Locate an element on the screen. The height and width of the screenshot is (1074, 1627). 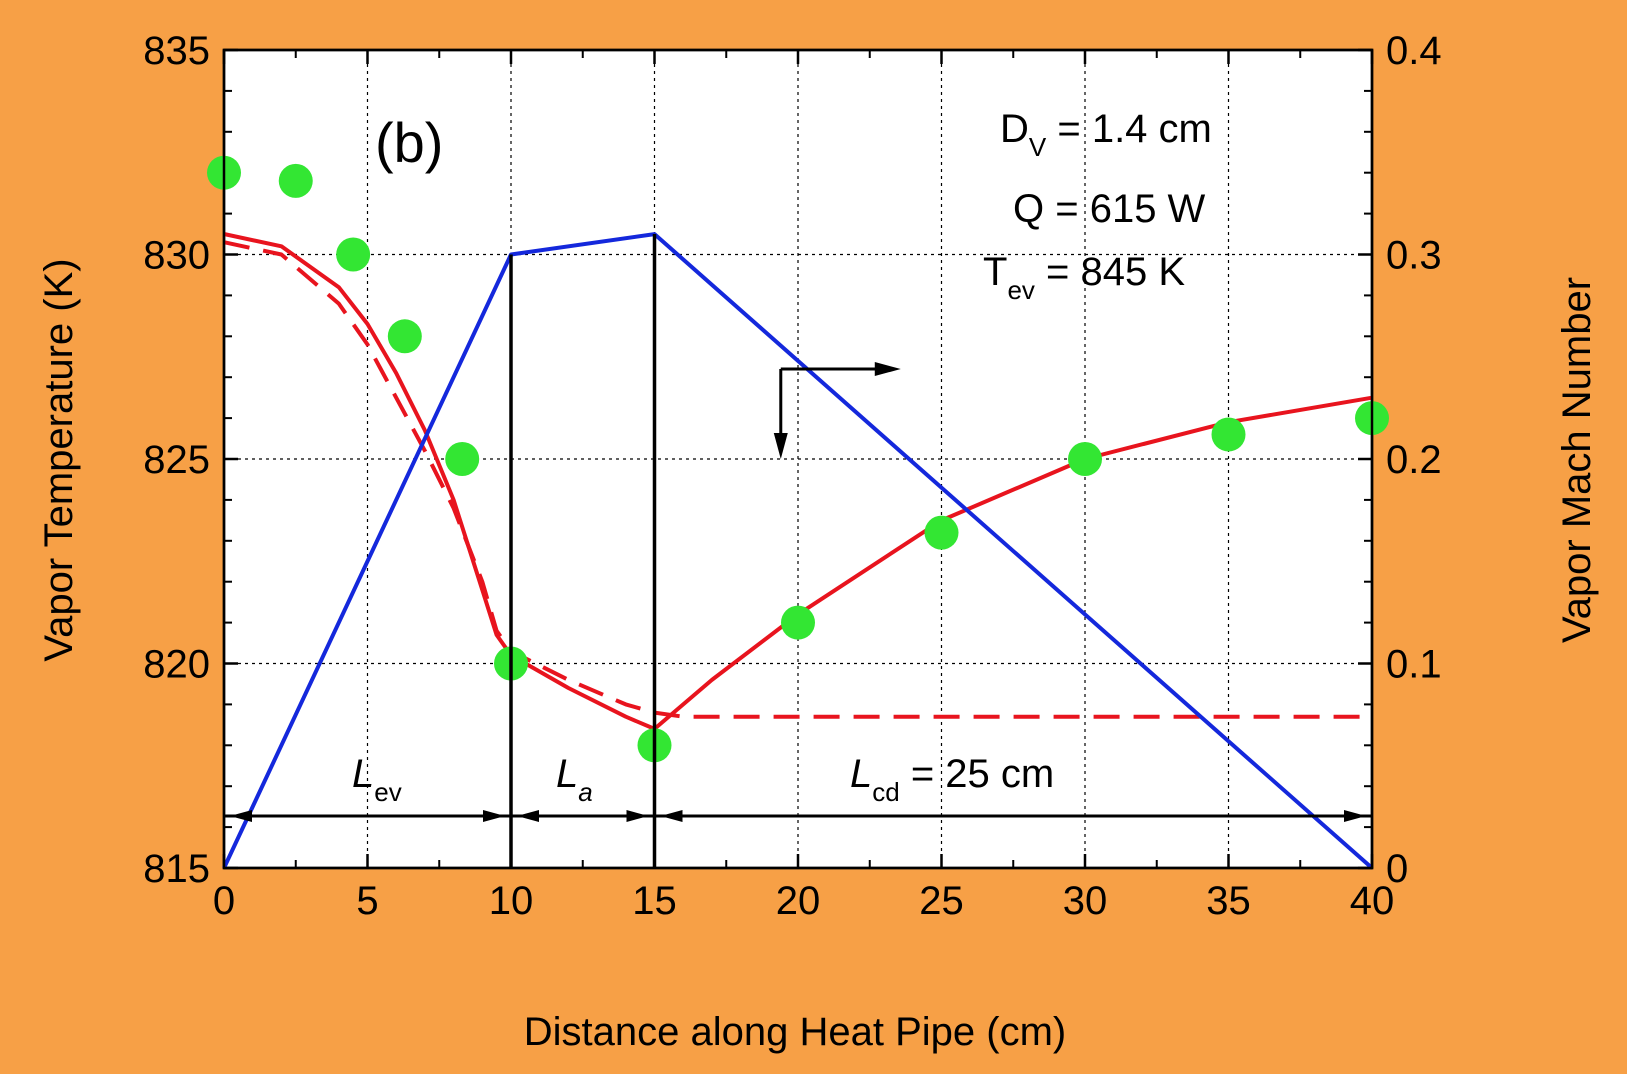
x-tick-label: 30 is located at coordinates (1085, 901).